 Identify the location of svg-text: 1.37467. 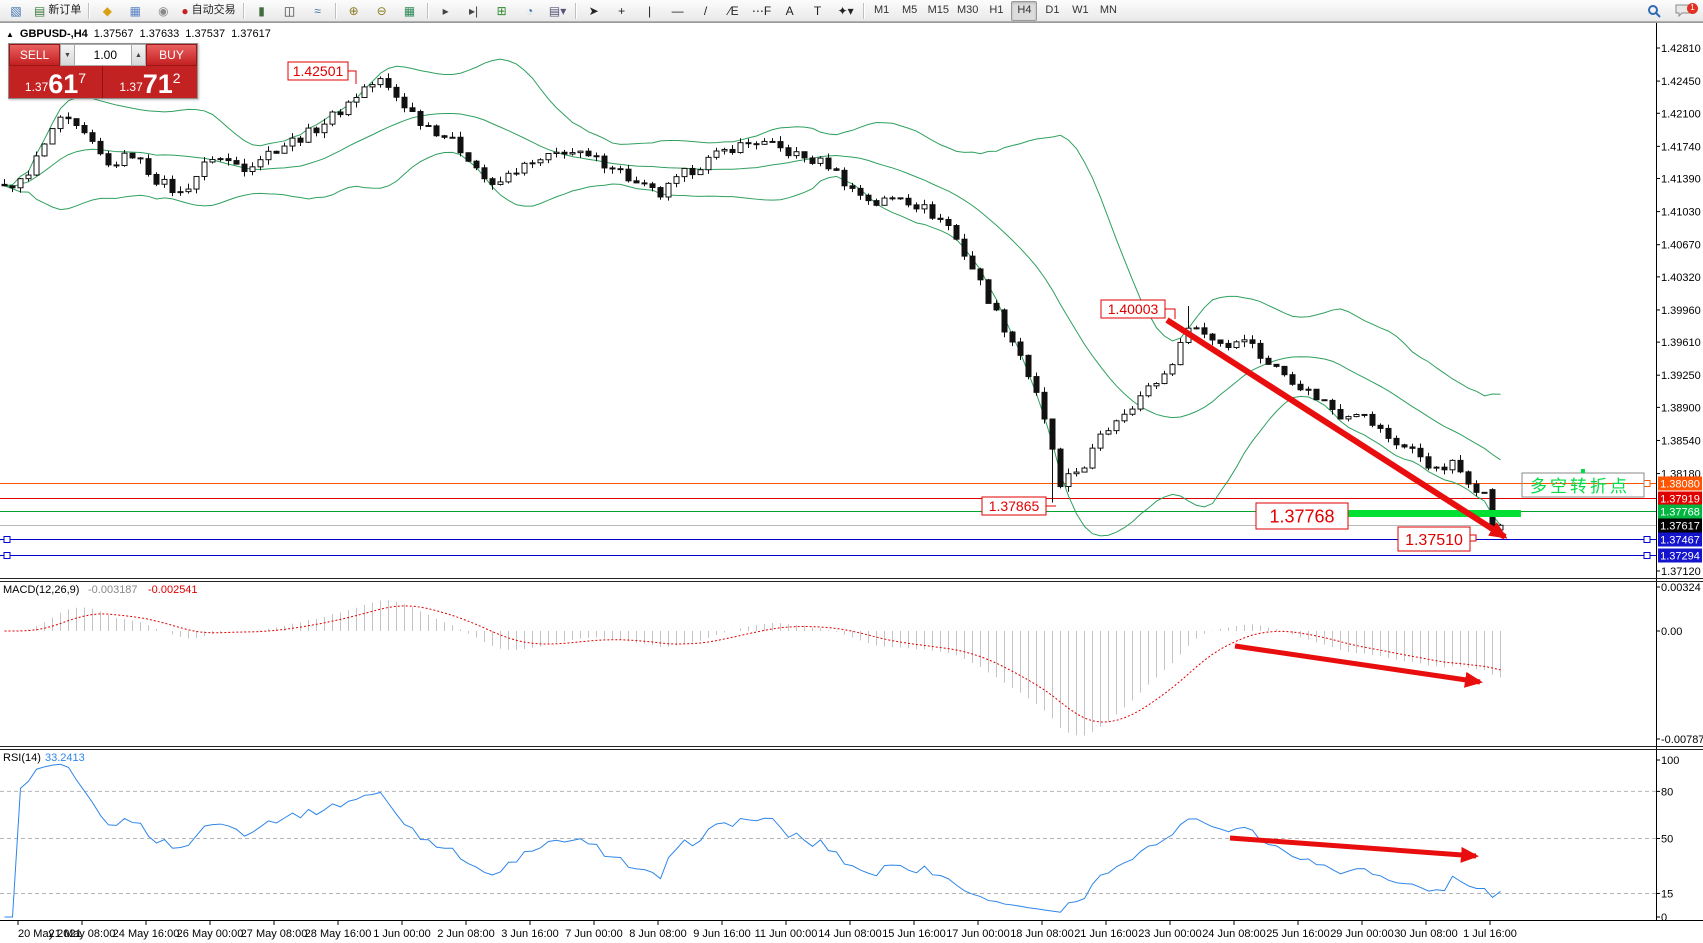
(1680, 541).